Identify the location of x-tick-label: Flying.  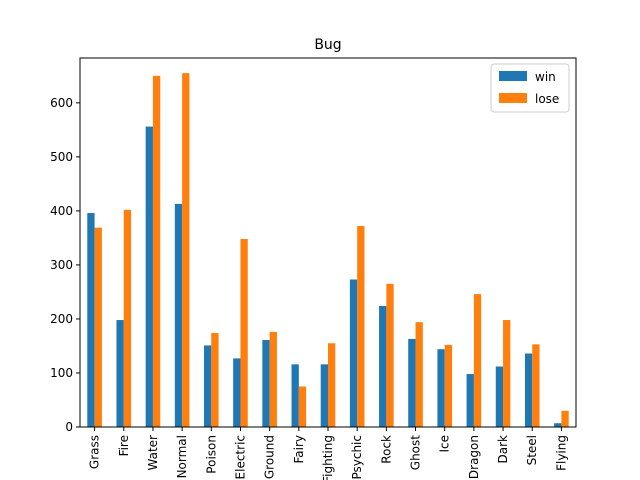
(561, 453).